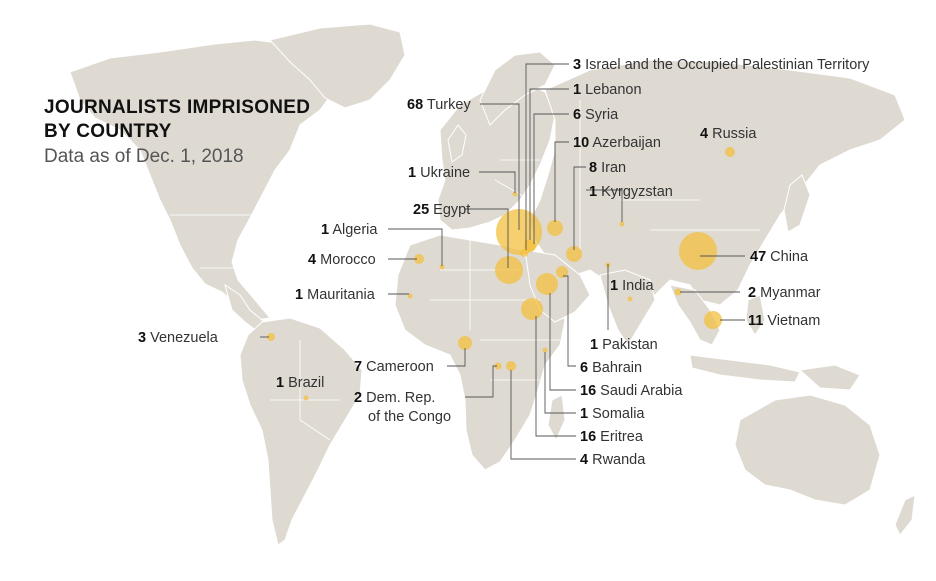 This screenshot has height=581, width=936. I want to click on label-myanmar: 2 Myanmar, so click(784, 293).